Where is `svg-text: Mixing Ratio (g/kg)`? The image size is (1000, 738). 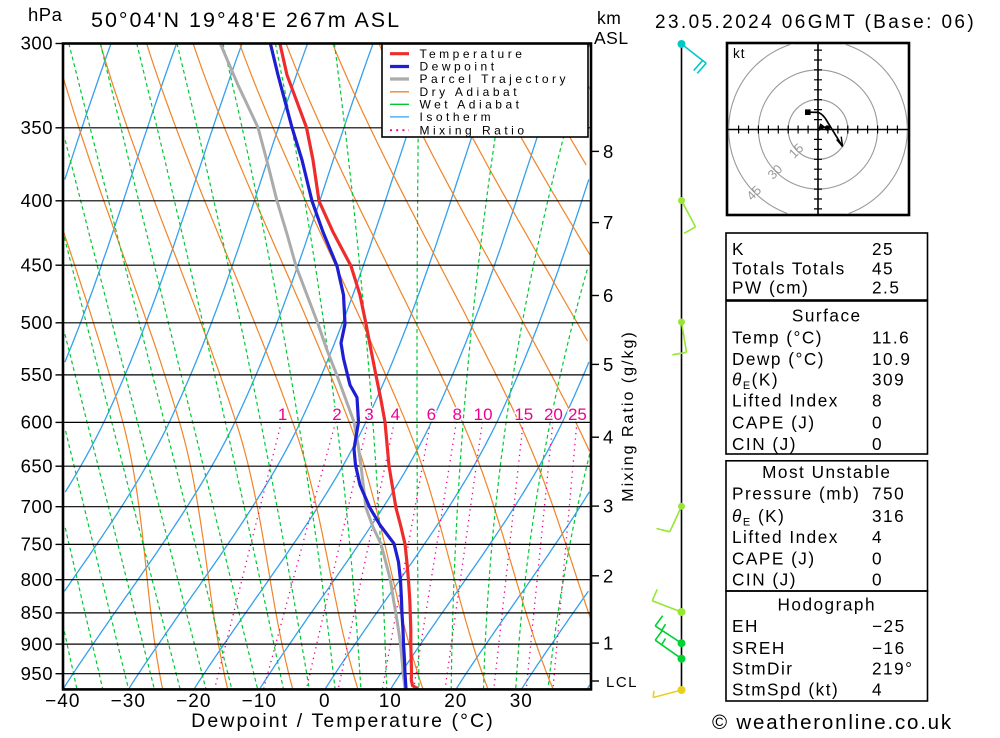 svg-text: Mixing Ratio (g/kg) is located at coordinates (628, 415).